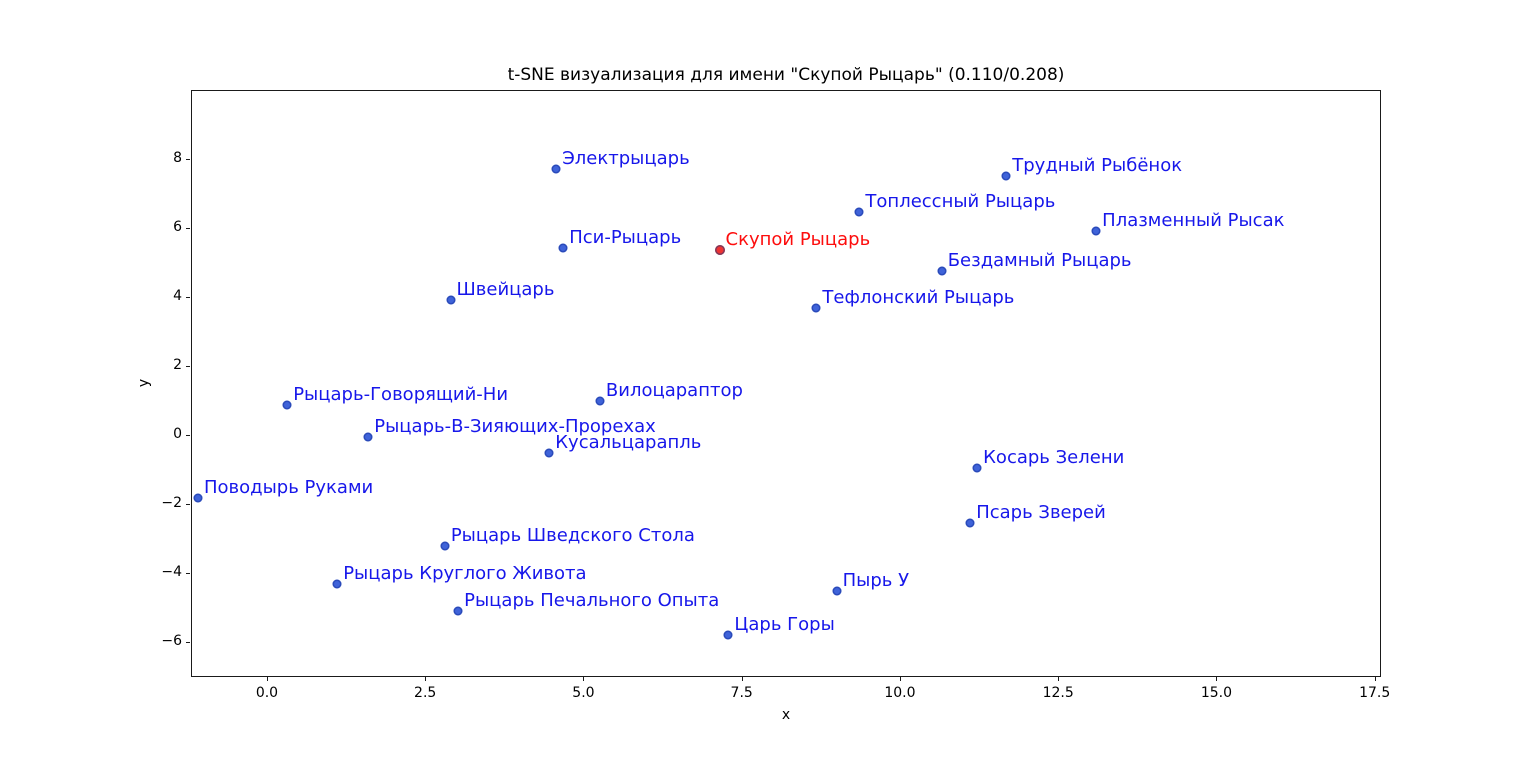 The width and height of the screenshot is (1536, 762). Describe the element at coordinates (784, 624) in the screenshot. I see `point-label: Царь Горы` at that location.